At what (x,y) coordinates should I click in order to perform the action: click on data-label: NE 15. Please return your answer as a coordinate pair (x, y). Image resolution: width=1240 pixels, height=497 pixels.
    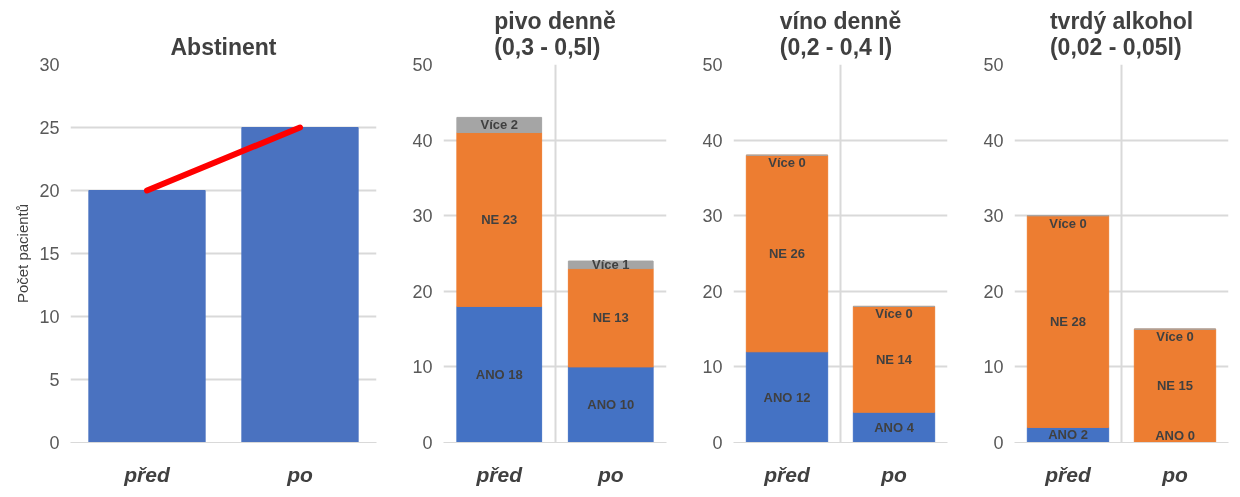
    Looking at the image, I should click on (1175, 386).